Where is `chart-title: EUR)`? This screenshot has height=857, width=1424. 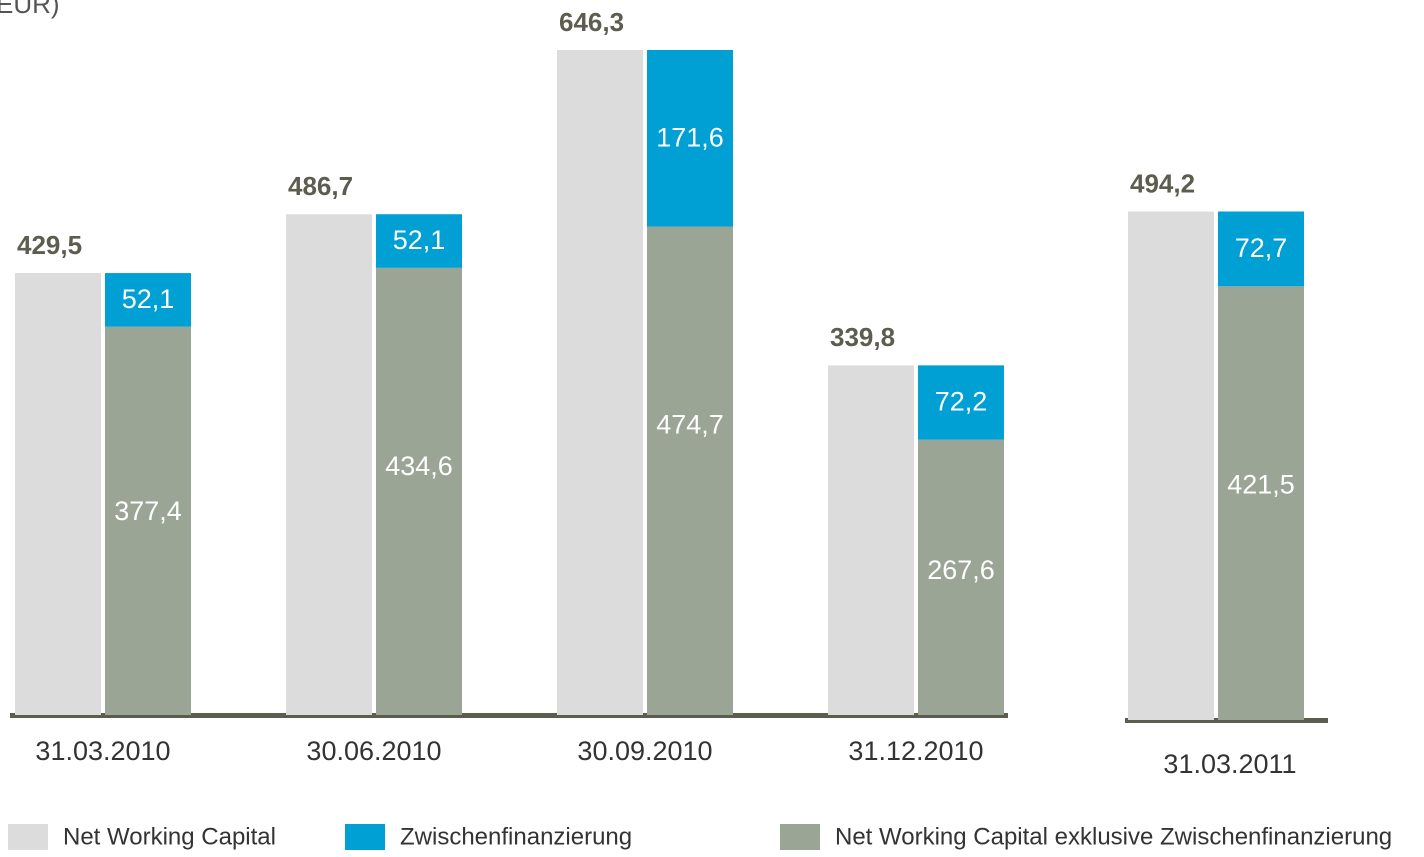
chart-title: EUR) is located at coordinates (30, 9).